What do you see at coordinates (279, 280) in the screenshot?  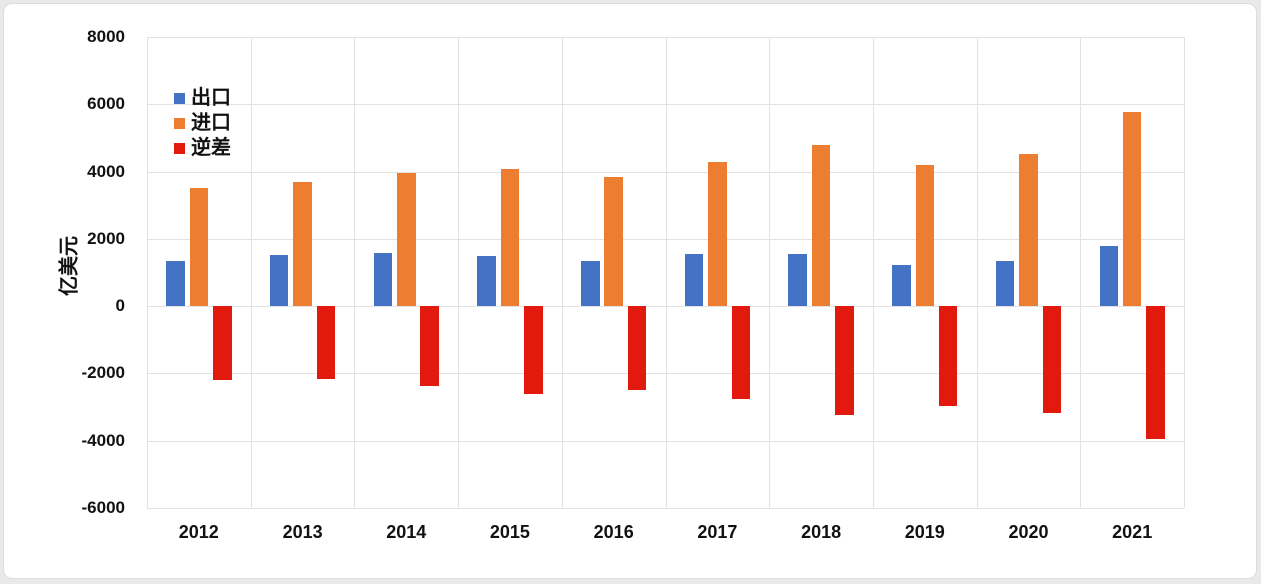 I see `bar-export-2013` at bounding box center [279, 280].